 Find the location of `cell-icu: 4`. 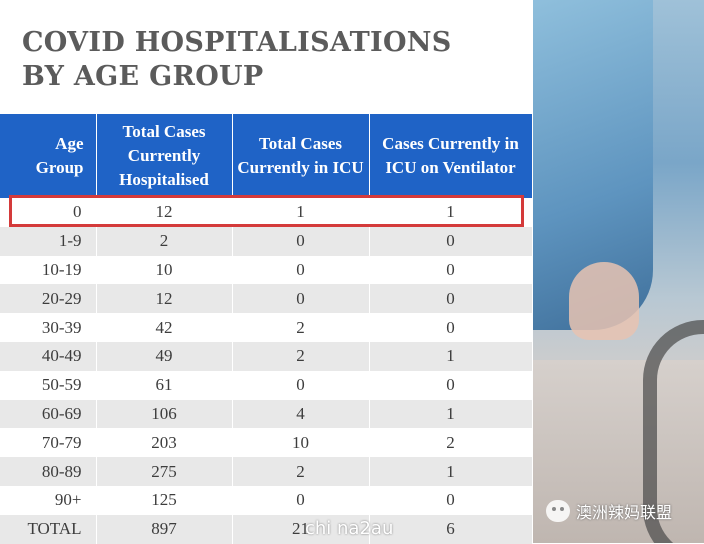

cell-icu: 4 is located at coordinates (301, 414).